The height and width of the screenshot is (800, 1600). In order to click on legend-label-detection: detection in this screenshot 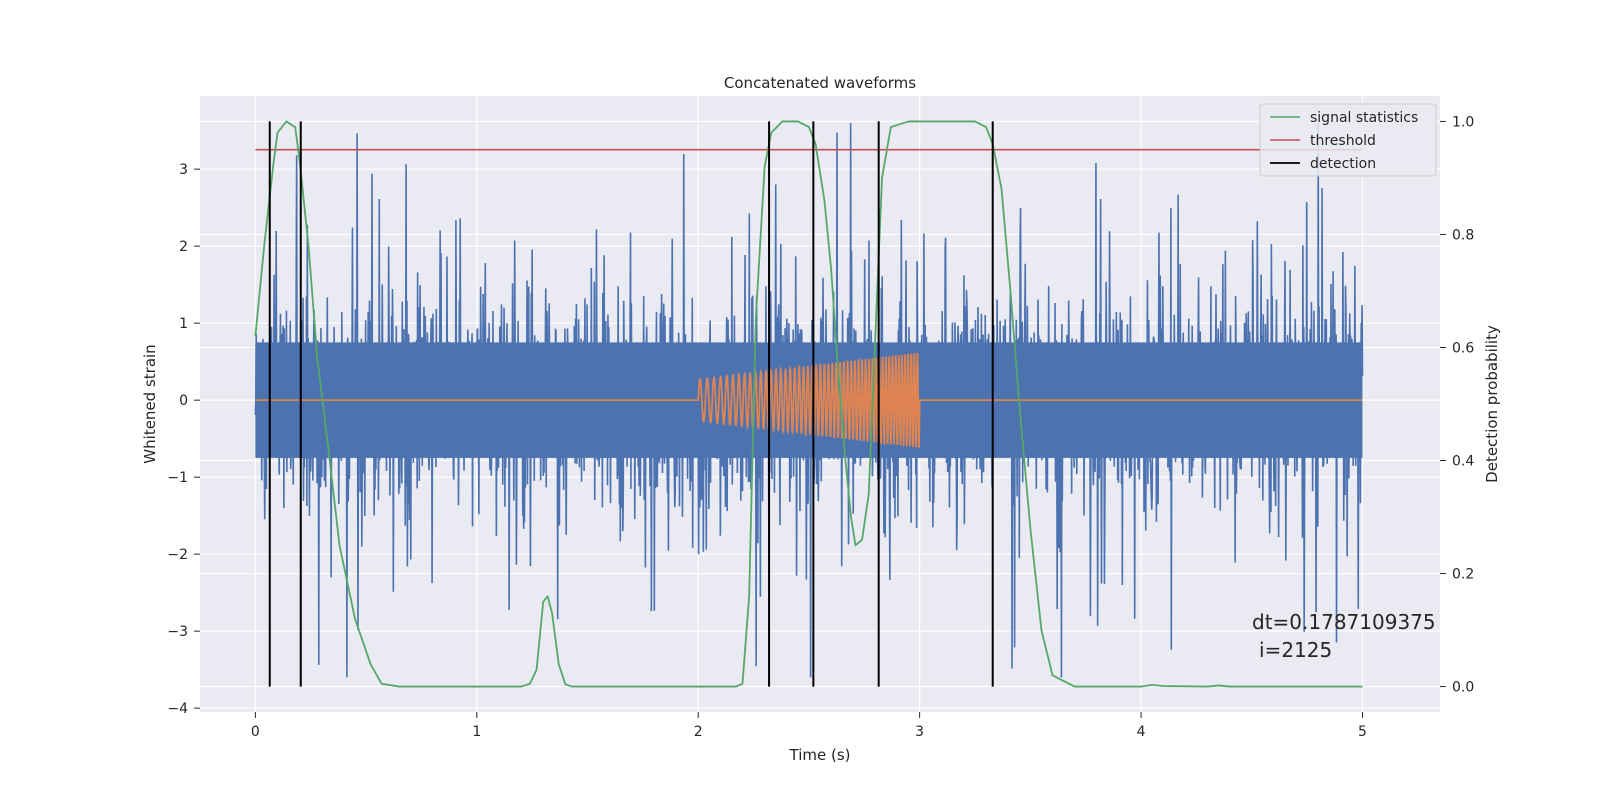, I will do `click(1343, 164)`.